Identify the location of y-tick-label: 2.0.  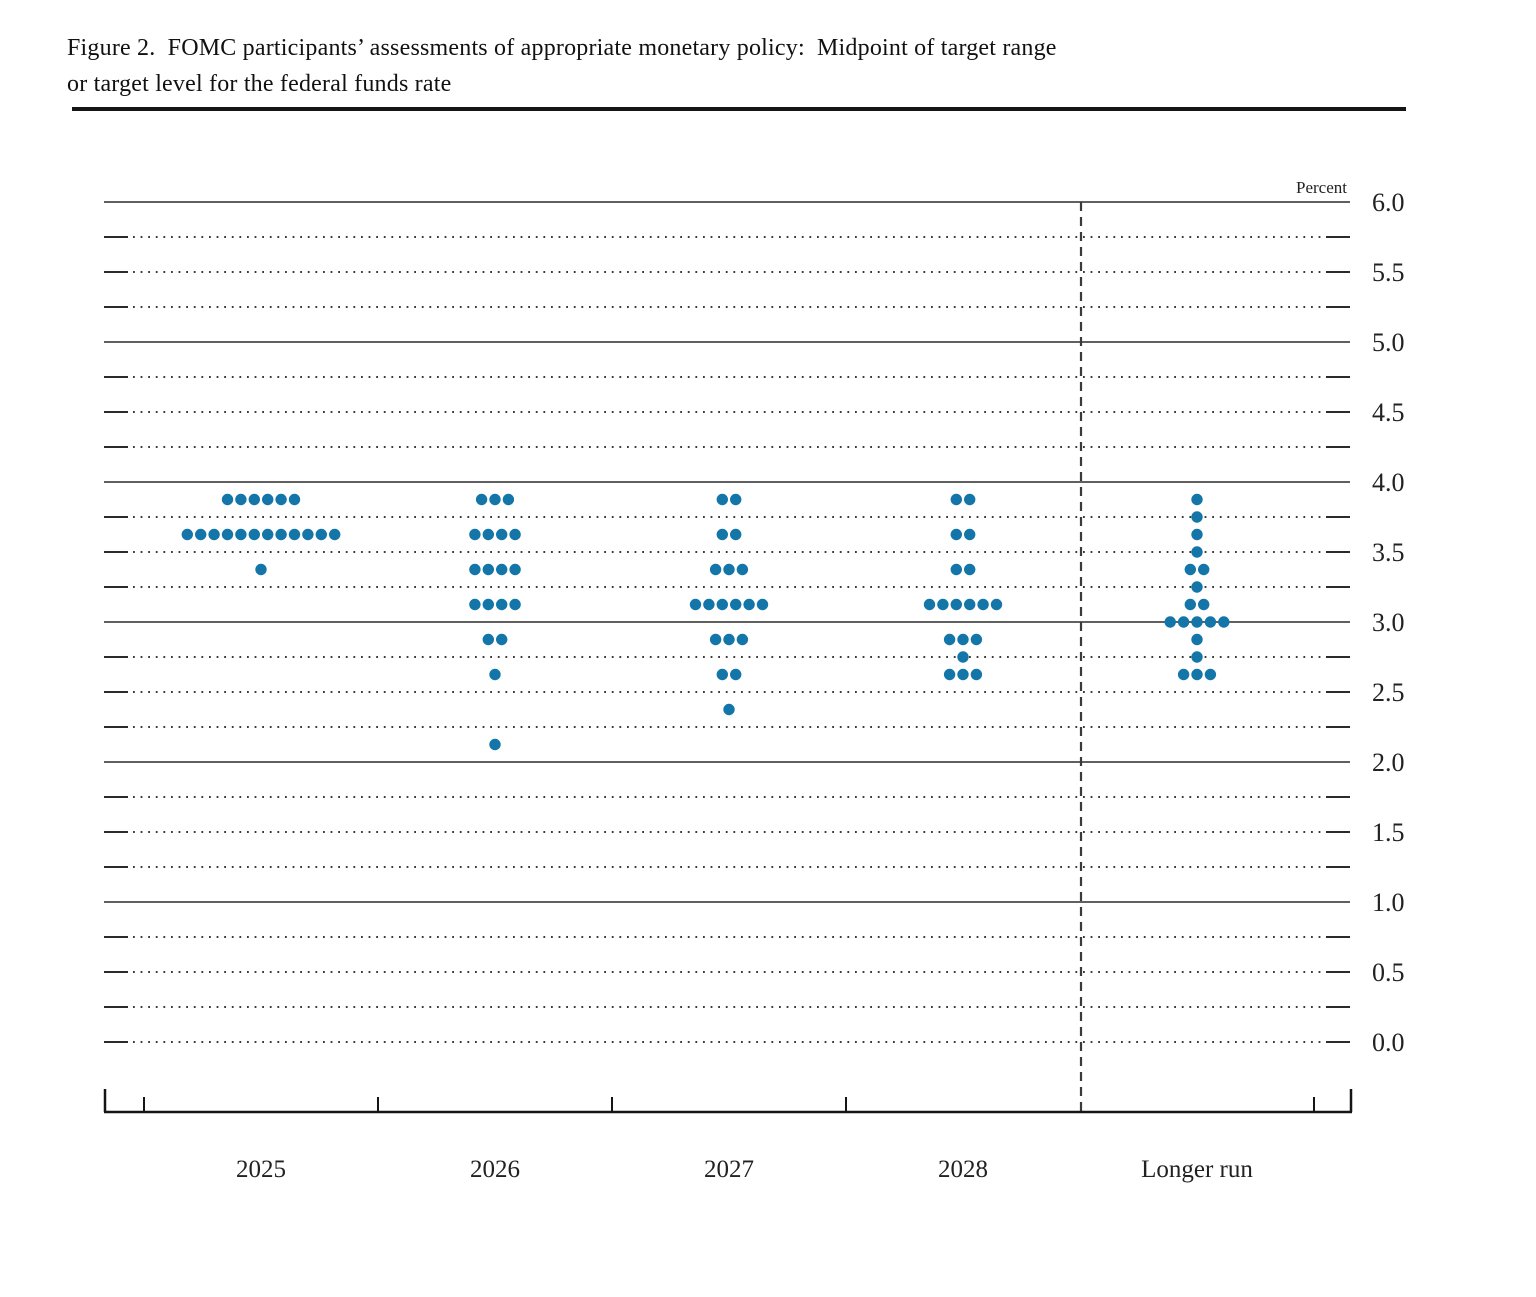
(1388, 762).